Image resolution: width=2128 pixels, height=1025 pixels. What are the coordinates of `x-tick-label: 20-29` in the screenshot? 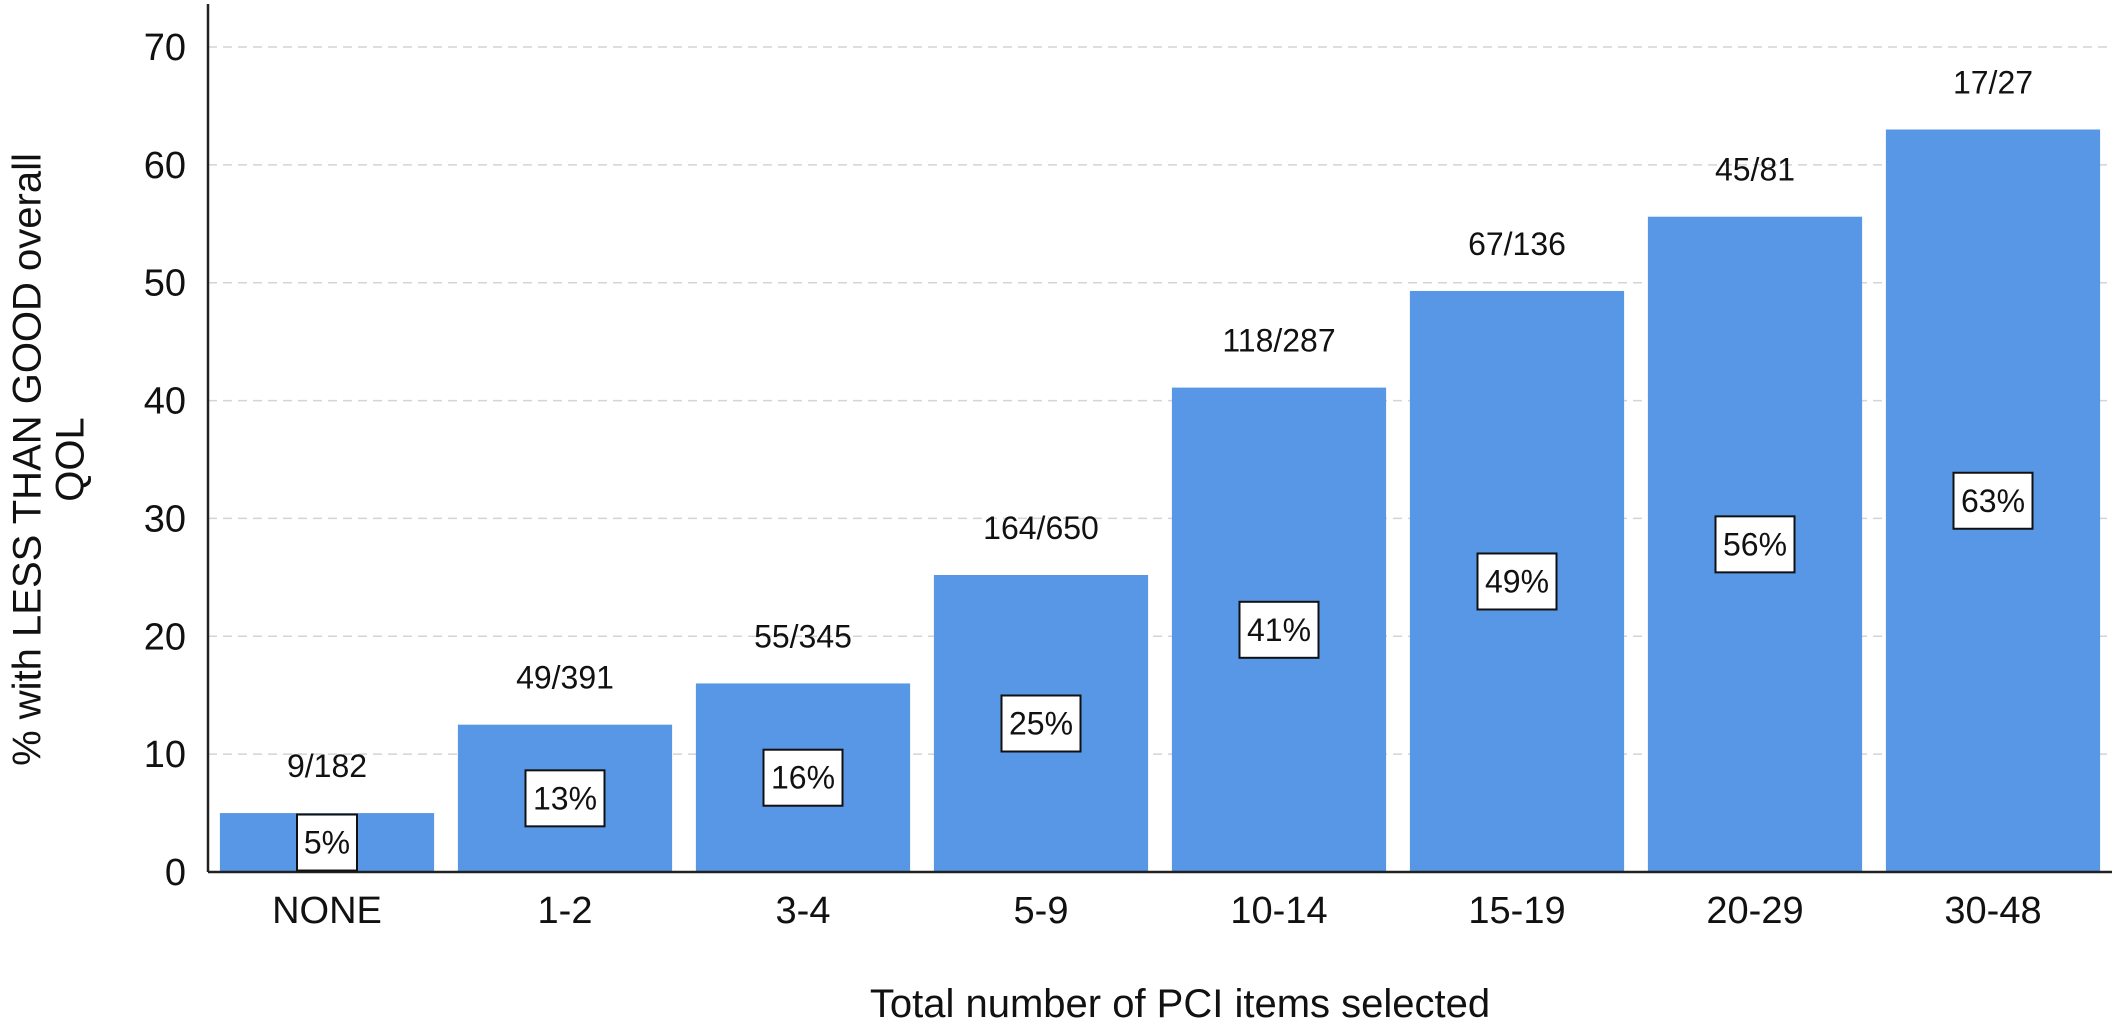 It's located at (1754, 911).